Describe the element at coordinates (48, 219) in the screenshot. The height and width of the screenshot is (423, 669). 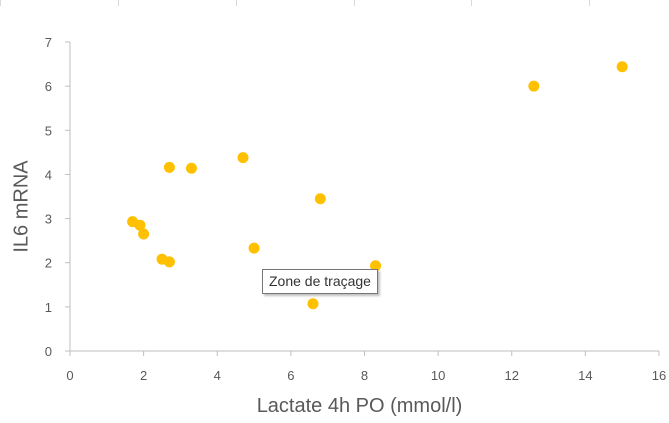
I see `y-tick-label: 3` at that location.